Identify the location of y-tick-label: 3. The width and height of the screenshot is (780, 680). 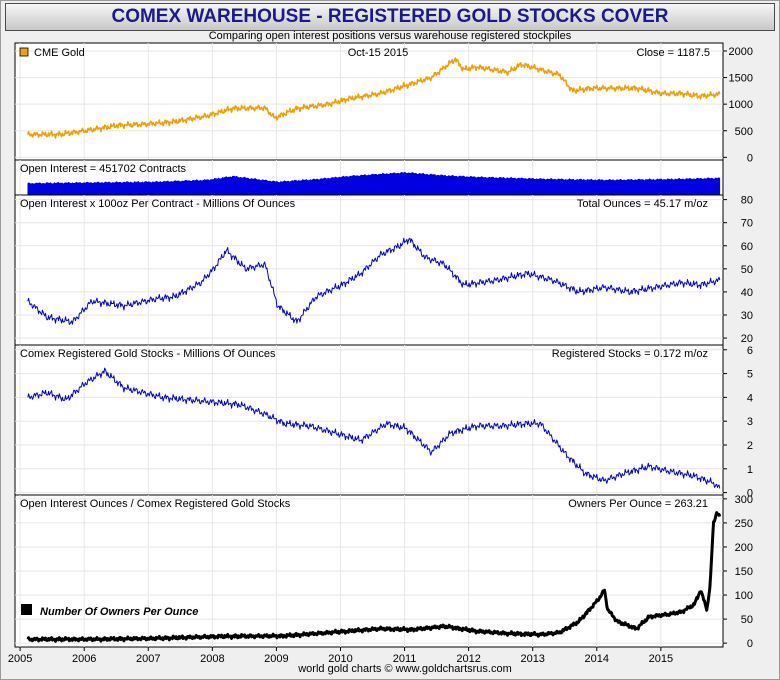
(750, 422).